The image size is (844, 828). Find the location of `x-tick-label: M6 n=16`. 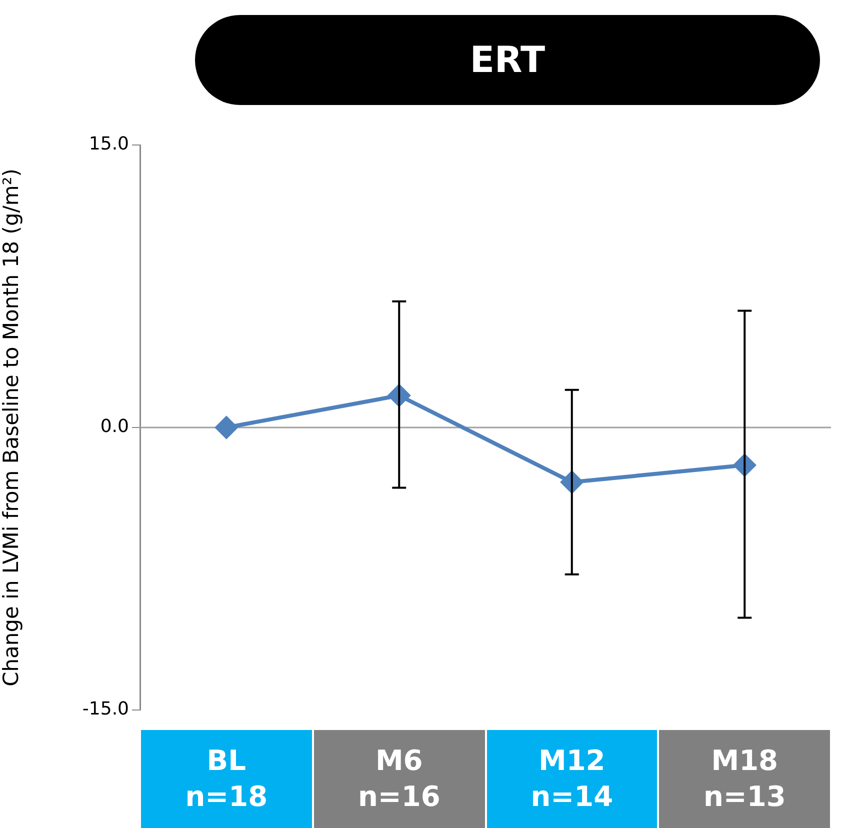

x-tick-label: M6 n=16 is located at coordinates (399, 779).